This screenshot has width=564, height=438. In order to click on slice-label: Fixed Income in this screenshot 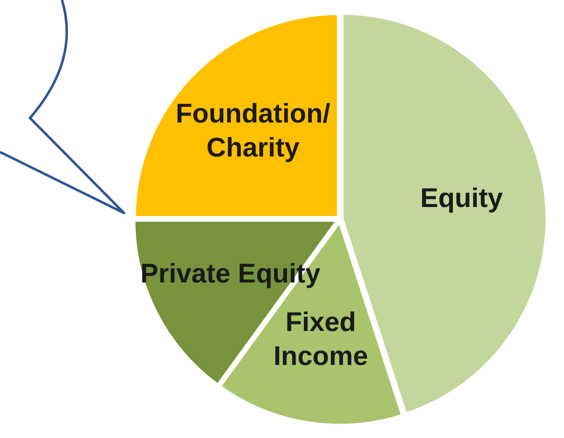, I will do `click(320, 338)`.